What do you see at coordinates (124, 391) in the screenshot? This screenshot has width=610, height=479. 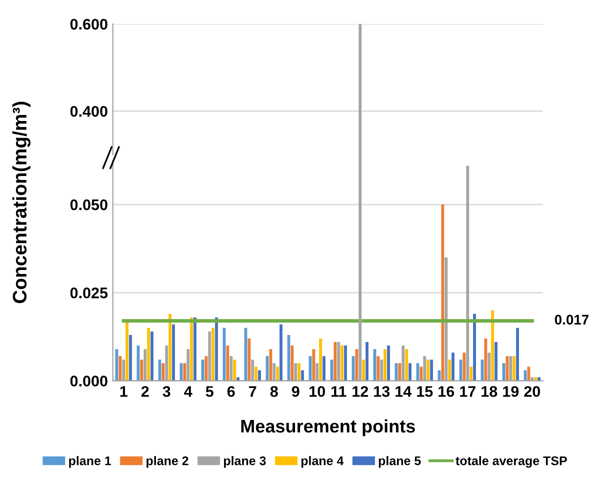 I see `x-tick-label: 1` at bounding box center [124, 391].